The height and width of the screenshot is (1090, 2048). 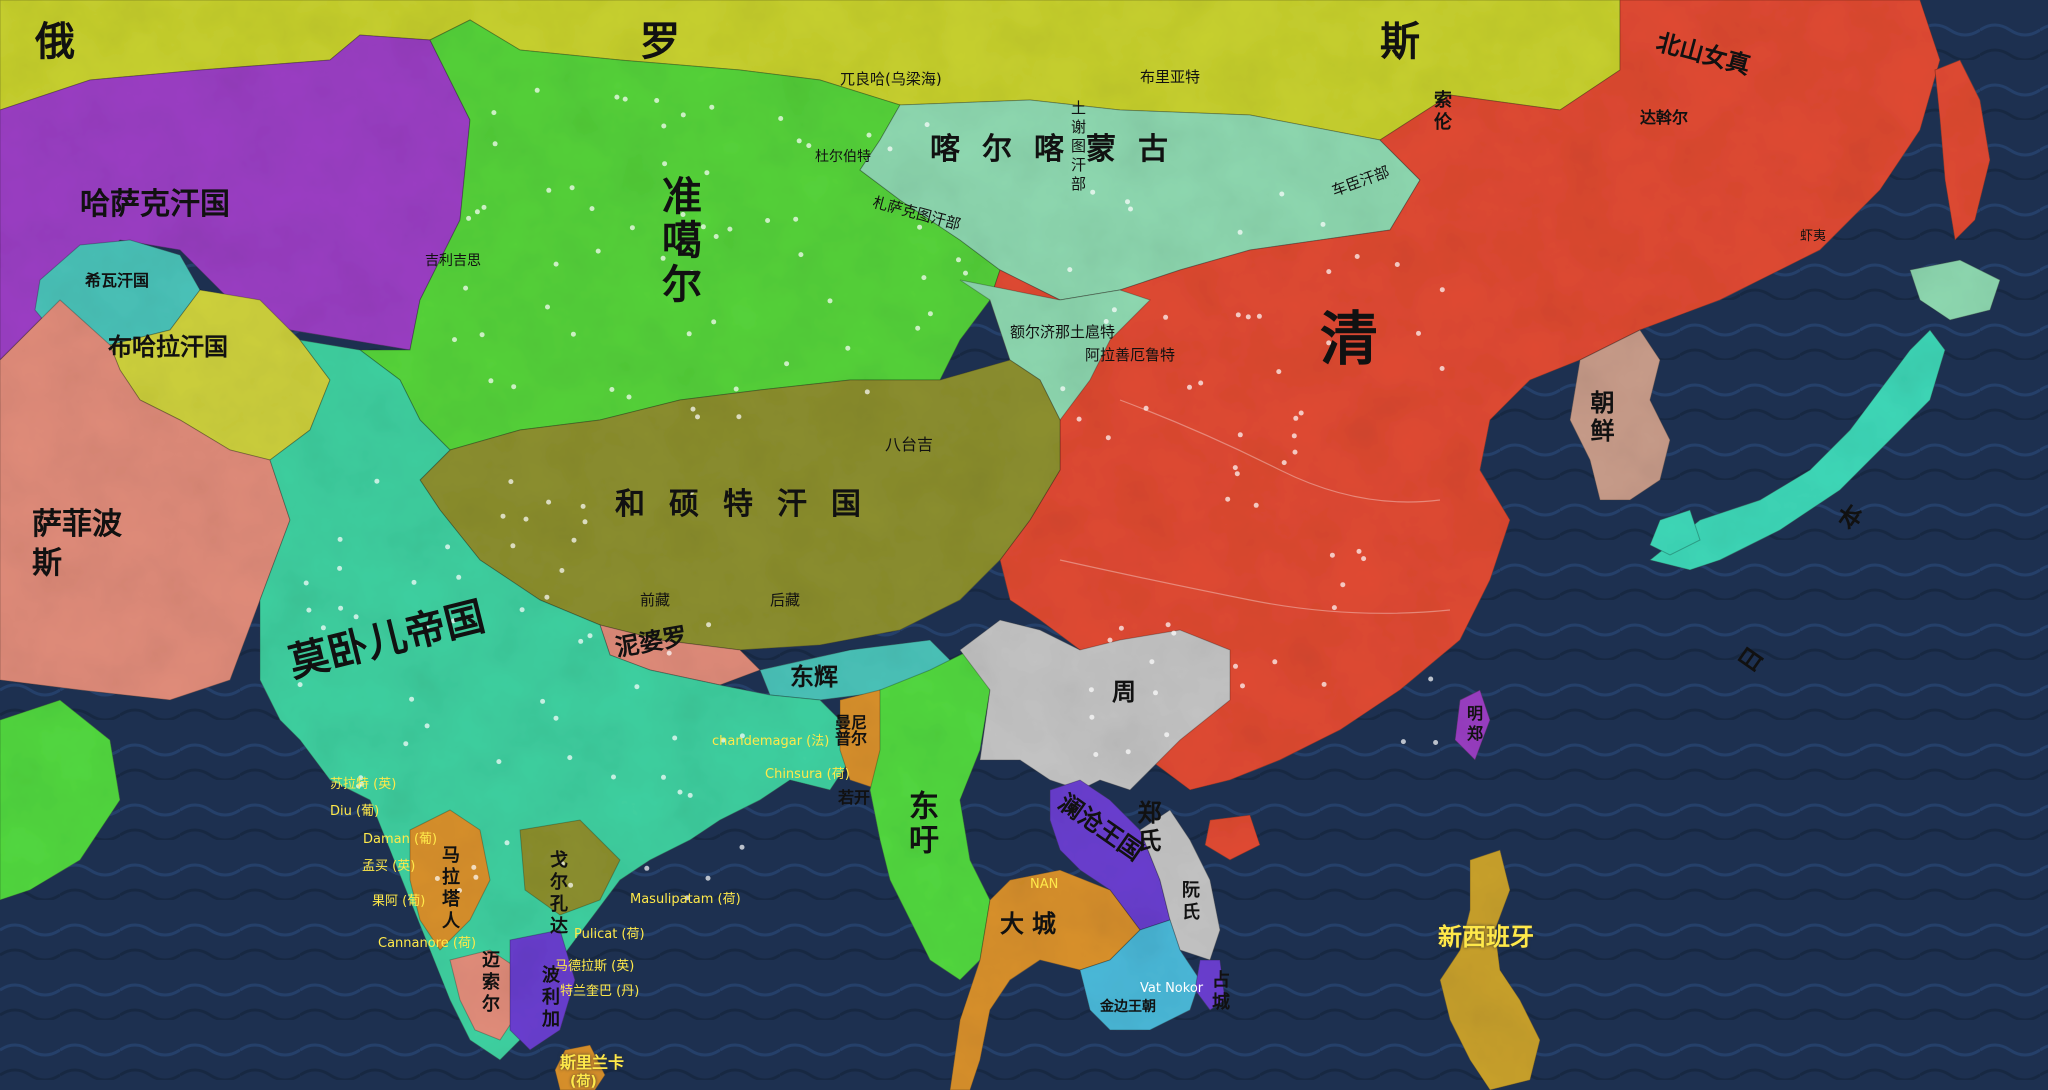 I want to click on region-travancore, so click(x=542, y=990).